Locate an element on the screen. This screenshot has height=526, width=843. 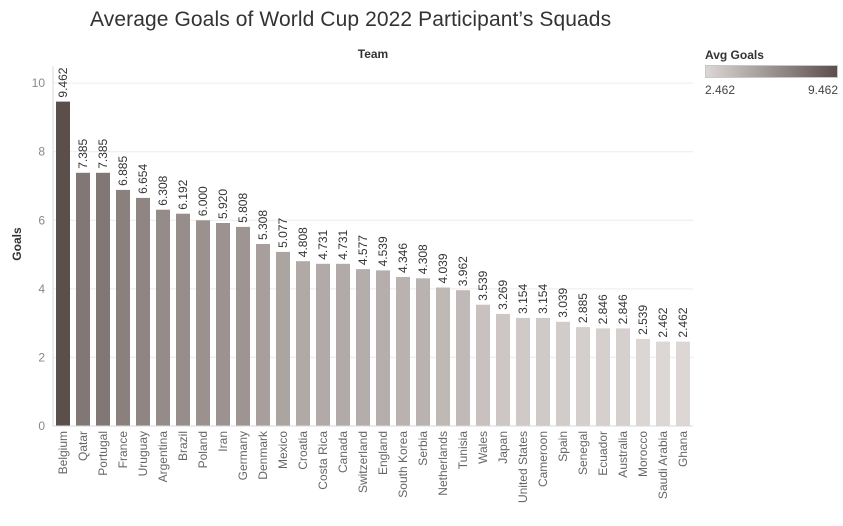
bar-value-label: 6.308 is located at coordinates (163, 190).